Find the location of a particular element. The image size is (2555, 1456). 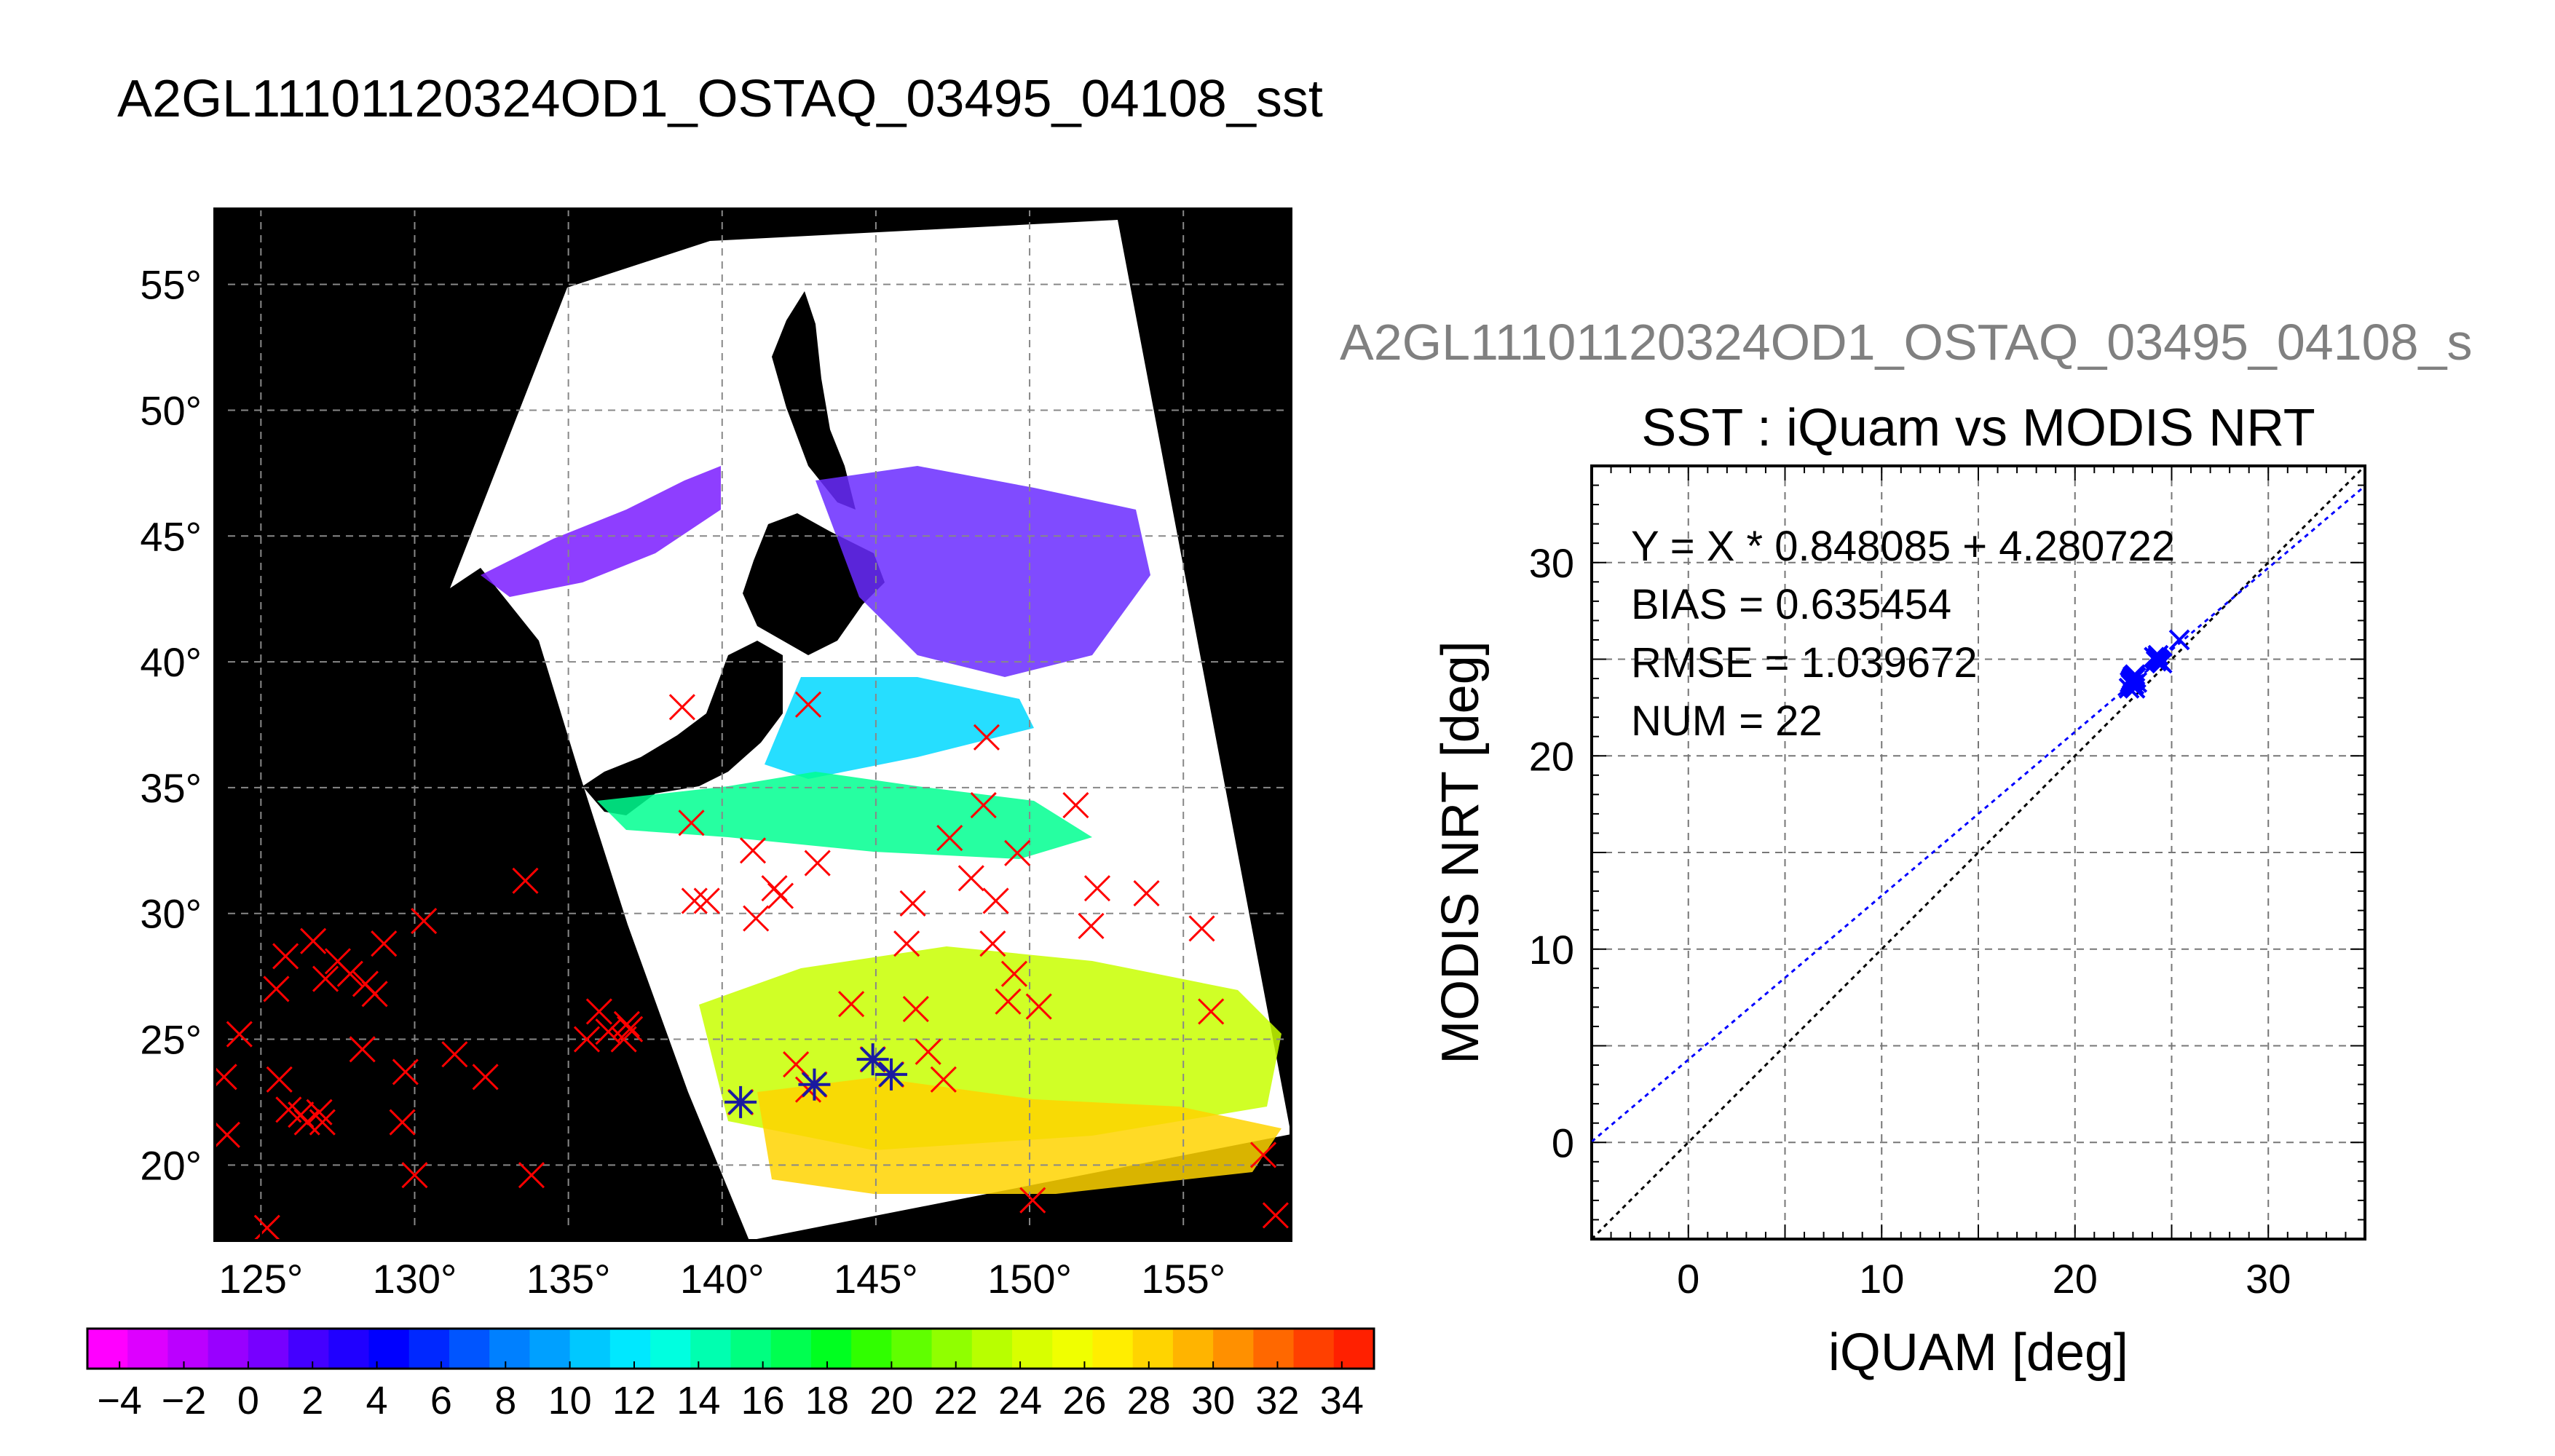

scatter-y-tick-label: 20 is located at coordinates (1551, 756).